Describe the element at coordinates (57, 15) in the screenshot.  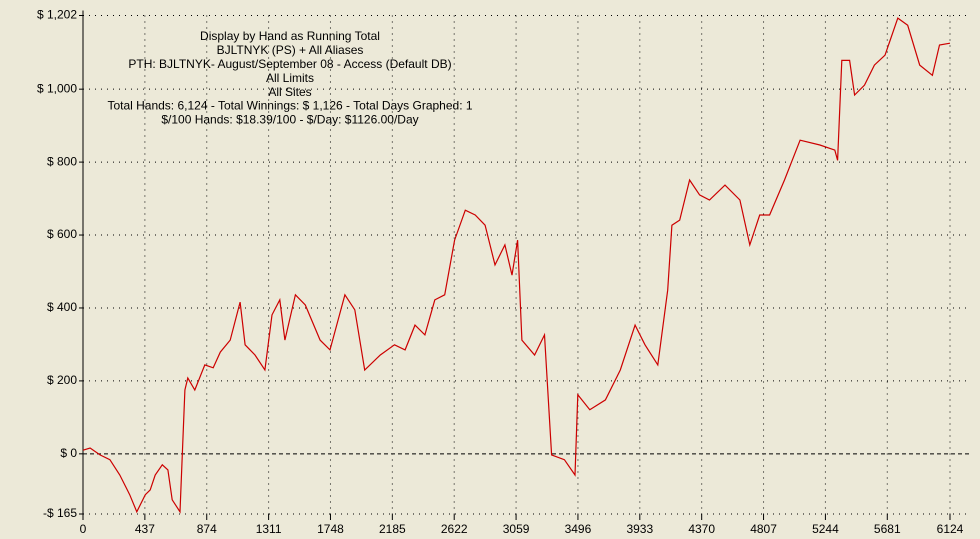
I see `y-tick-label: $ 1,202` at that location.